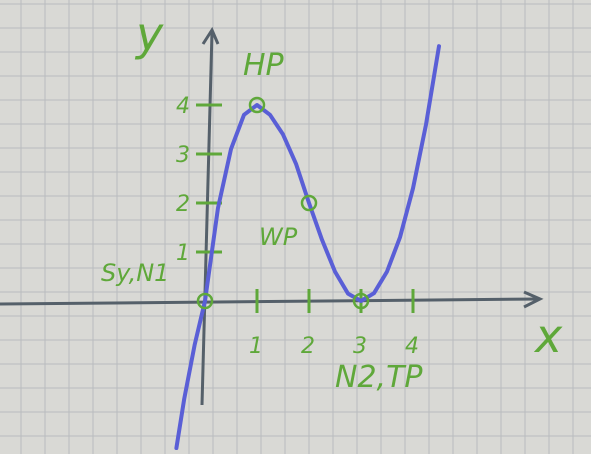 The height and width of the screenshot is (454, 591). I want to click on x-tick-label: 1, so click(256, 346).